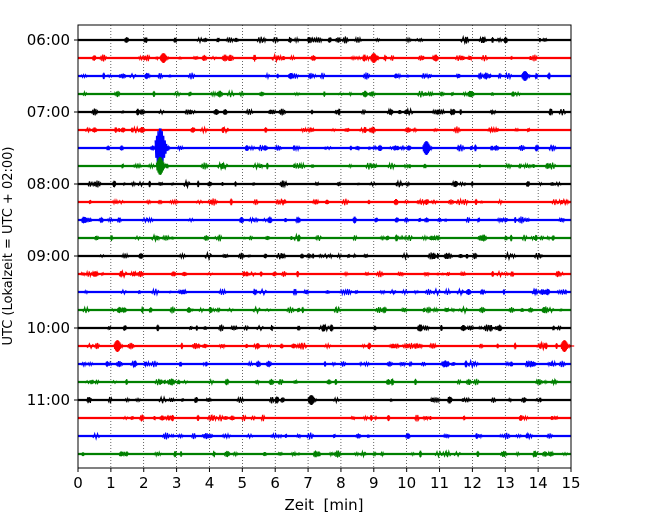  I want to click on y-tick-label-5: 11:00, so click(48, 400).